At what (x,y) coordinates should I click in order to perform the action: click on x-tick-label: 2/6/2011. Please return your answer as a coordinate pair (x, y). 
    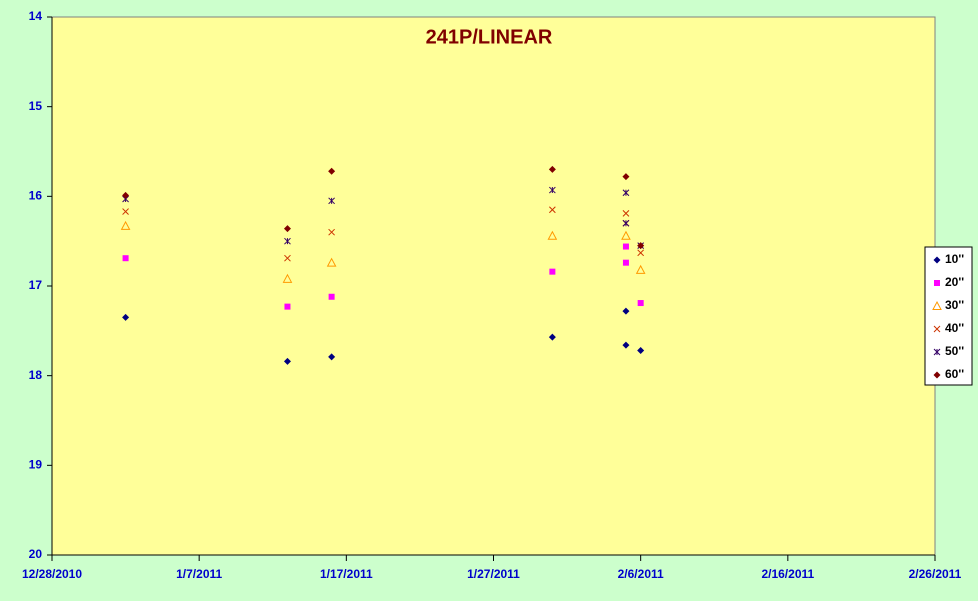
    Looking at the image, I should click on (641, 574).